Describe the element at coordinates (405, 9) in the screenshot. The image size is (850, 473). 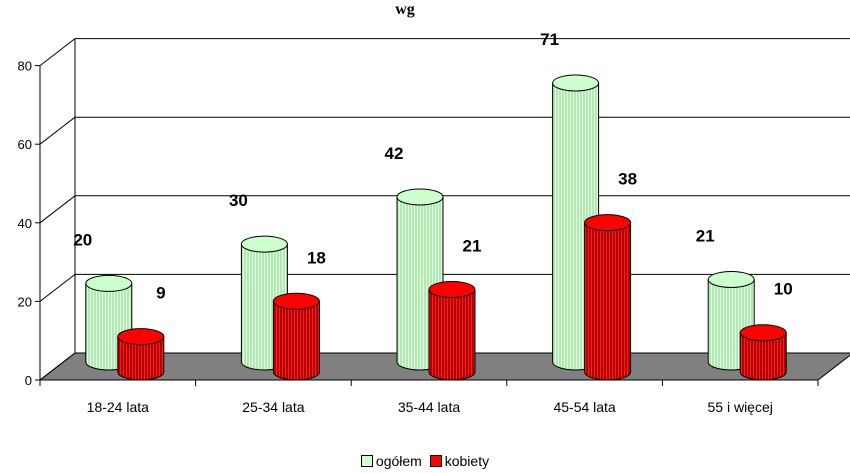
I see `chart-title: wg` at that location.